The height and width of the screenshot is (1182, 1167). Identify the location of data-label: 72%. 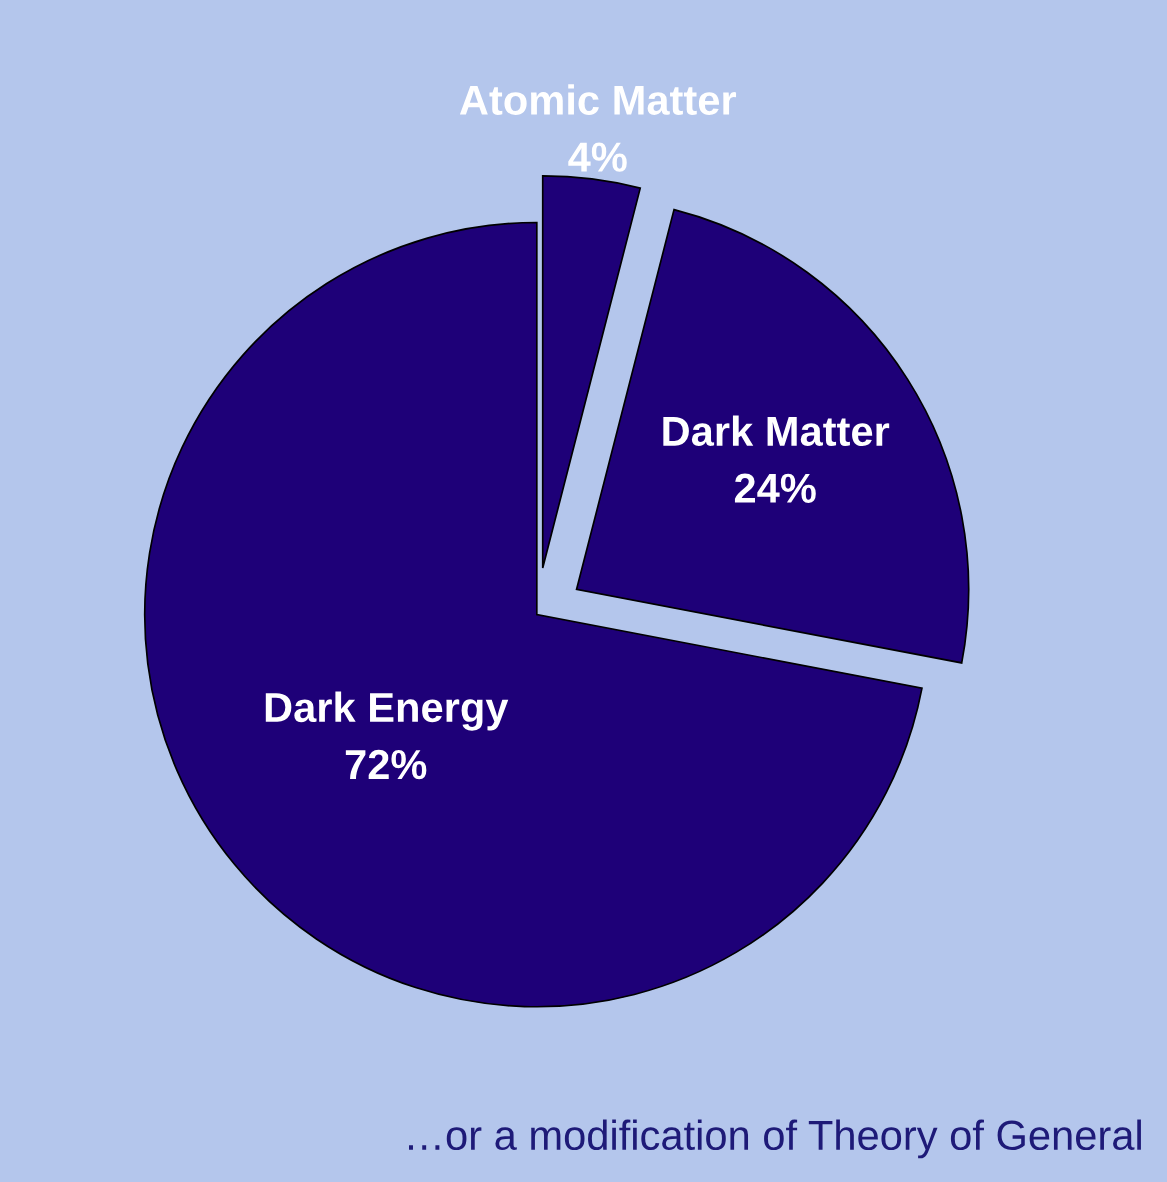
(386, 764).